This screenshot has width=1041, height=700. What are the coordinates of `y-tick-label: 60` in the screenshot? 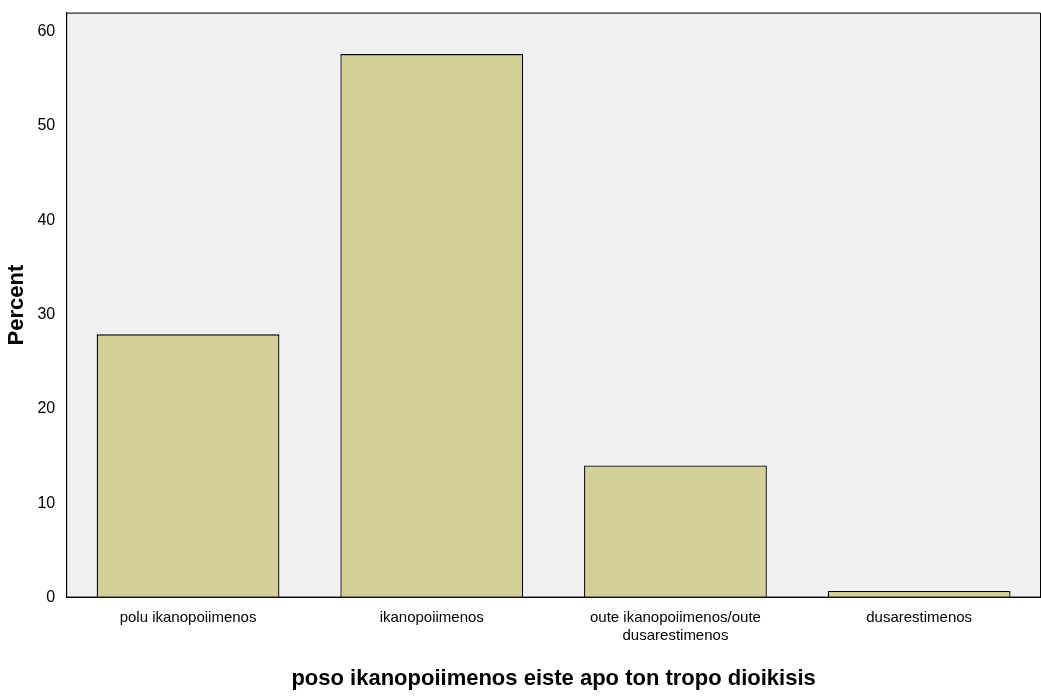 It's located at (46, 30).